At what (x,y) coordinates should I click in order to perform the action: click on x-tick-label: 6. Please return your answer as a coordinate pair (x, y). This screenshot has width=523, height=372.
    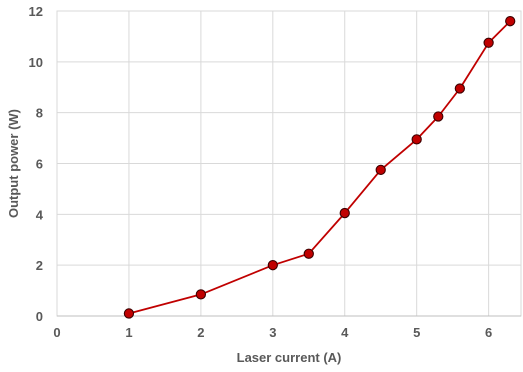
    Looking at the image, I should click on (488, 332).